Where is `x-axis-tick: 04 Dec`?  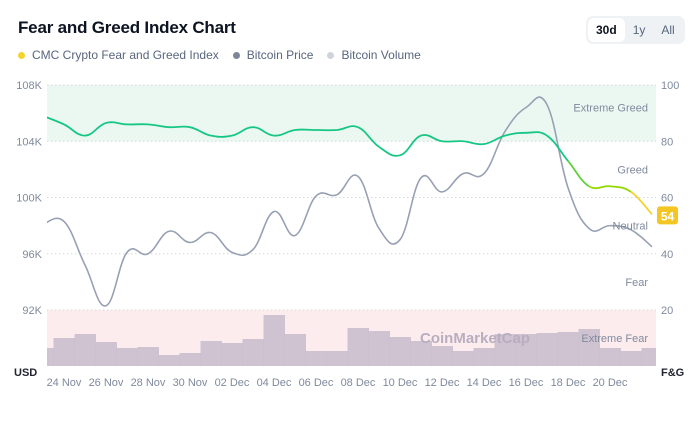
x-axis-tick: 04 Dec is located at coordinates (274, 383).